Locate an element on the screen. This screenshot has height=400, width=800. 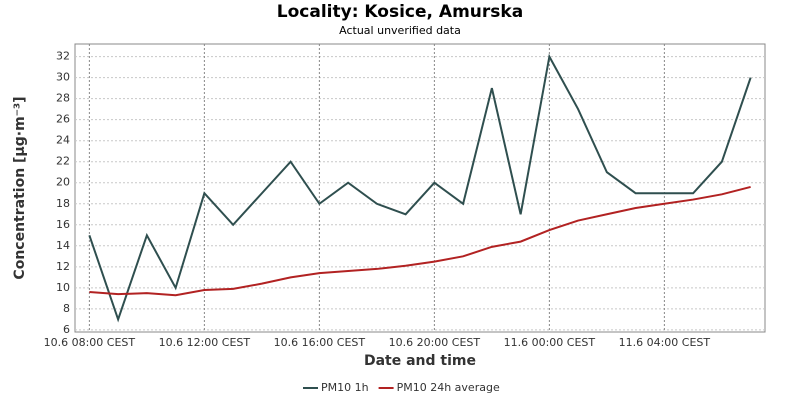
chart-subtitle: Actual unverified data is located at coordinates (400, 30).